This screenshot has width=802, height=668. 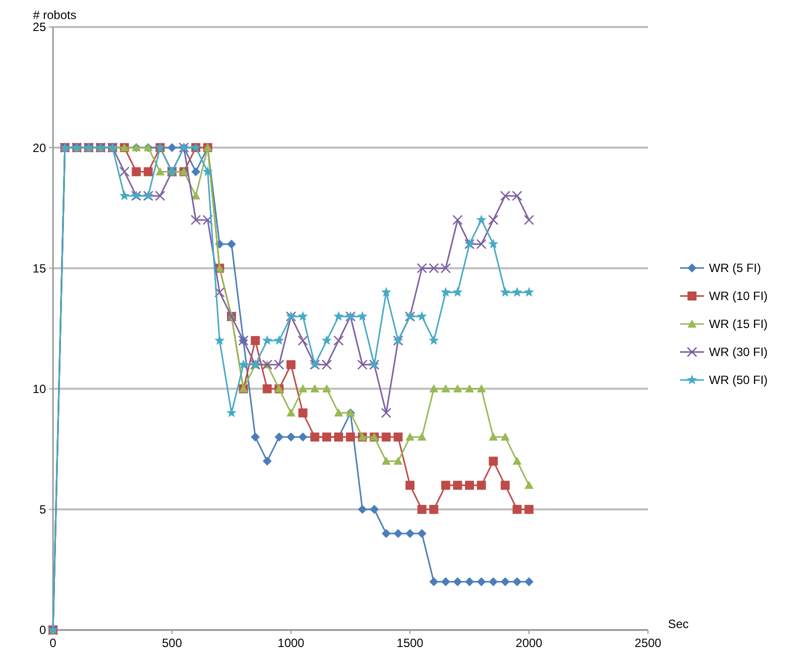 I want to click on y-axis-title: # robots, so click(x=54, y=15).